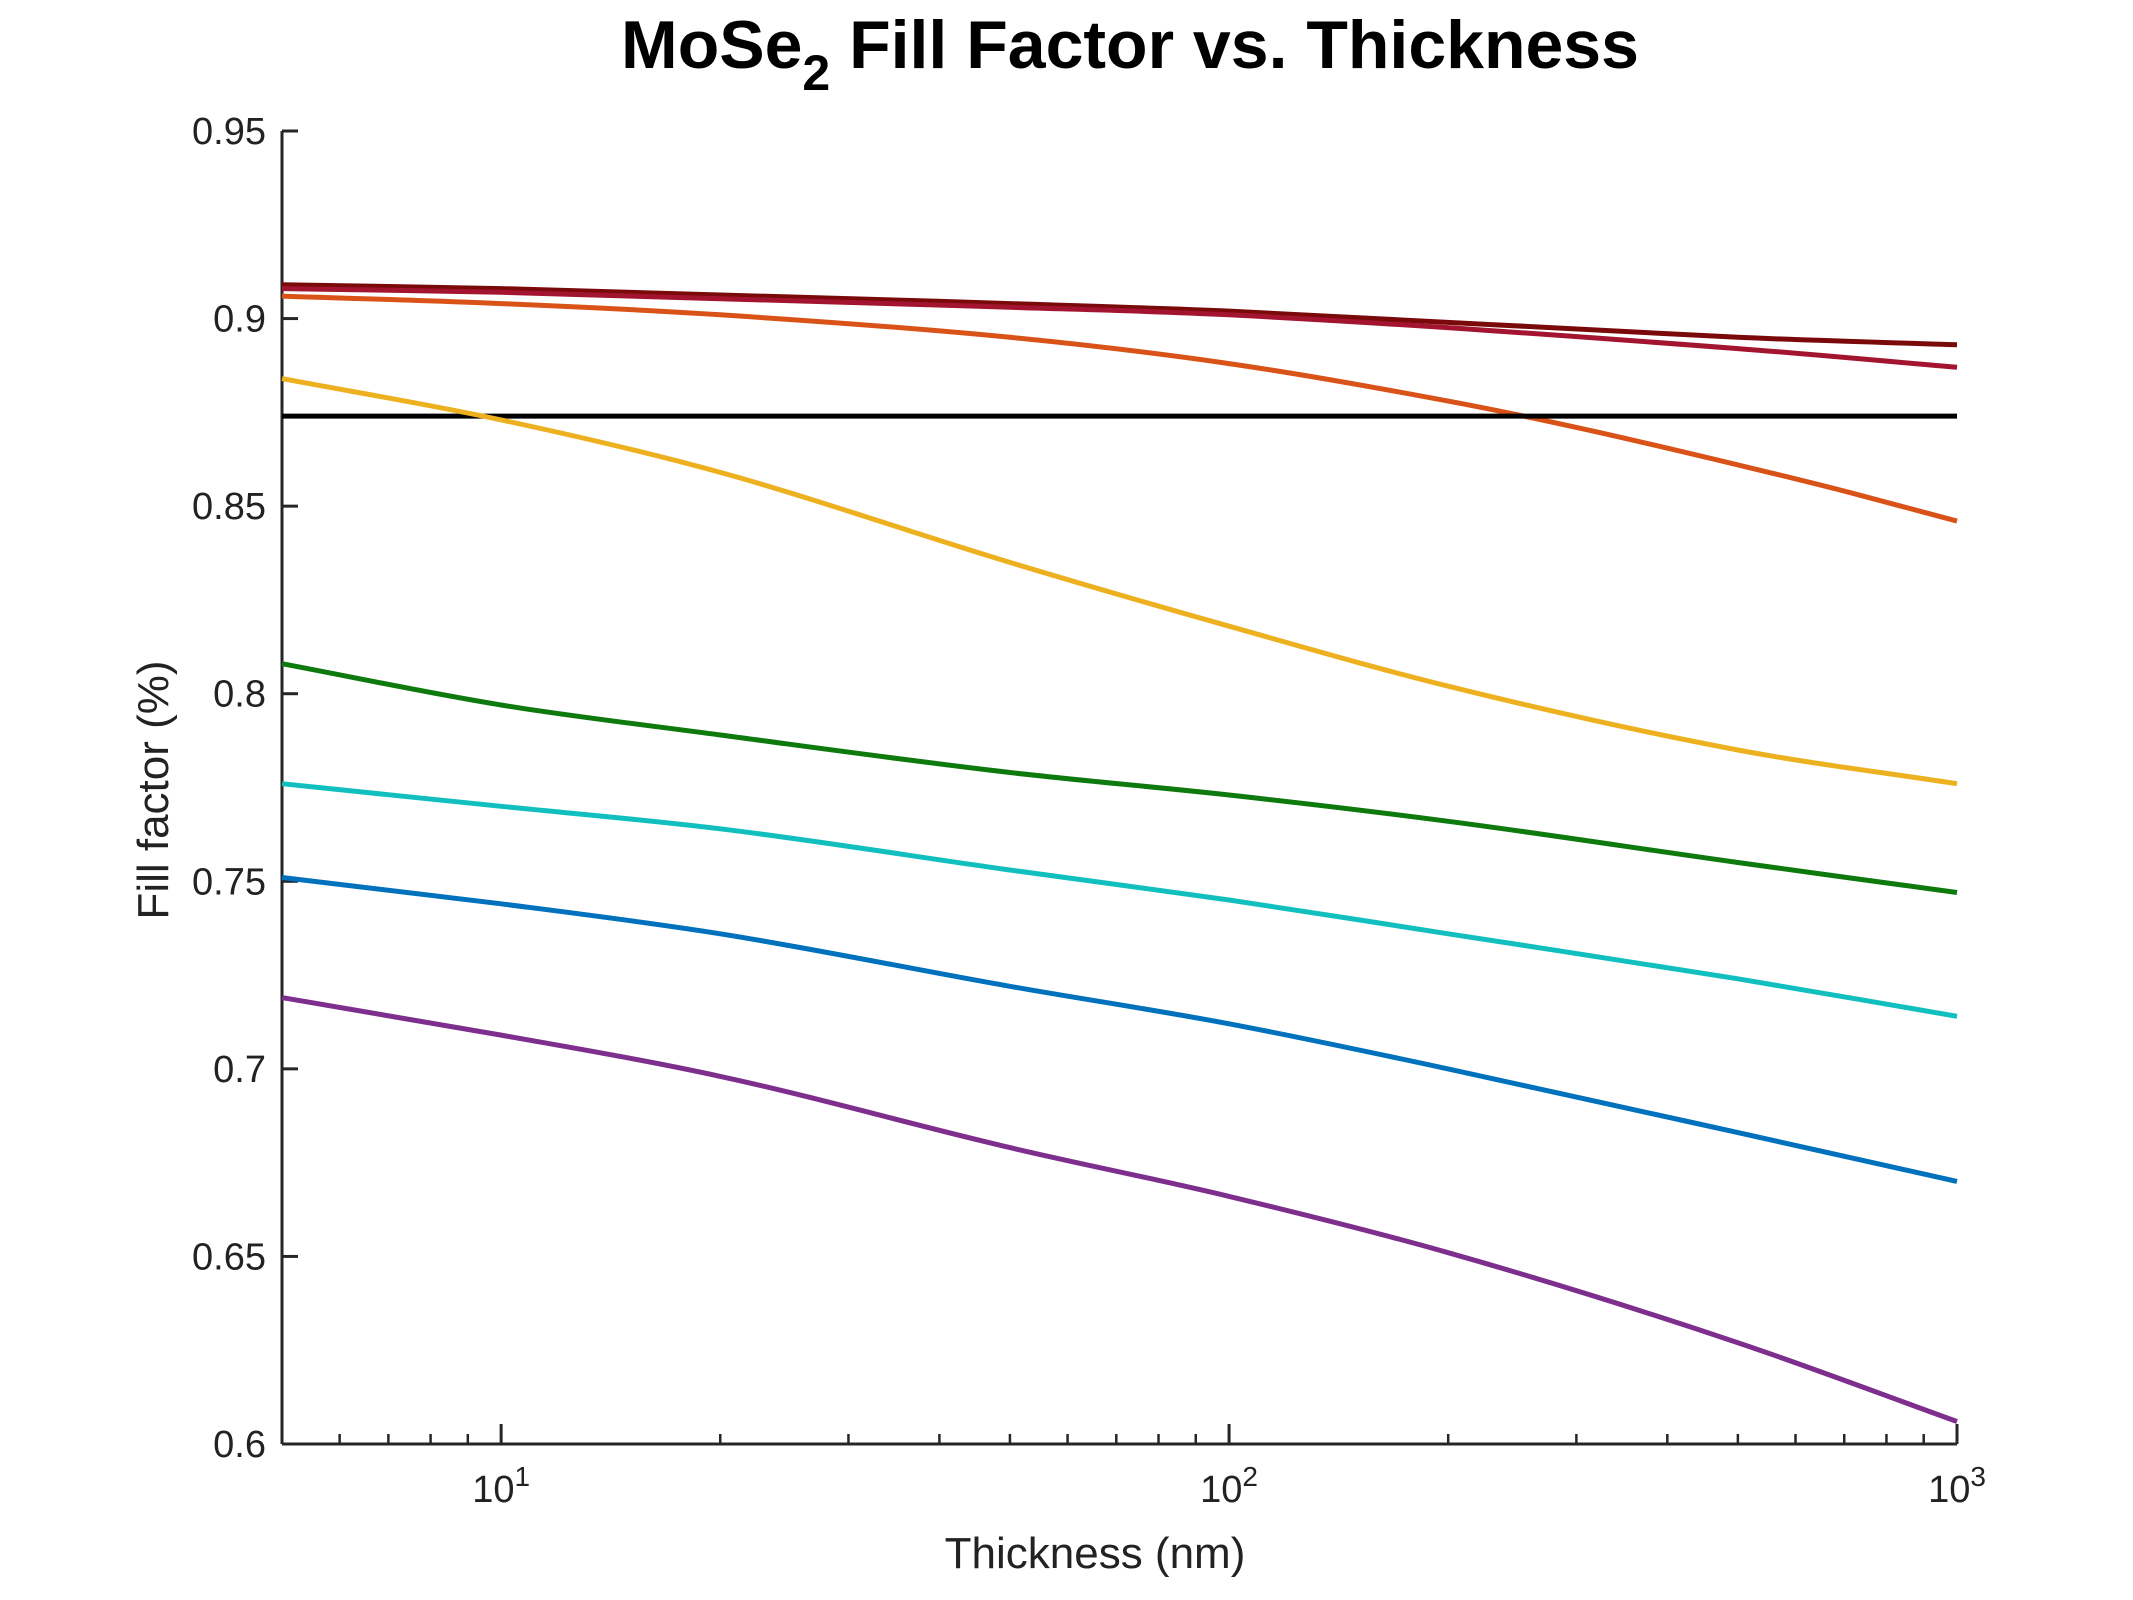 This screenshot has height=1600, width=2133. Describe the element at coordinates (229, 507) in the screenshot. I see `y-tick-label: 0.85` at that location.